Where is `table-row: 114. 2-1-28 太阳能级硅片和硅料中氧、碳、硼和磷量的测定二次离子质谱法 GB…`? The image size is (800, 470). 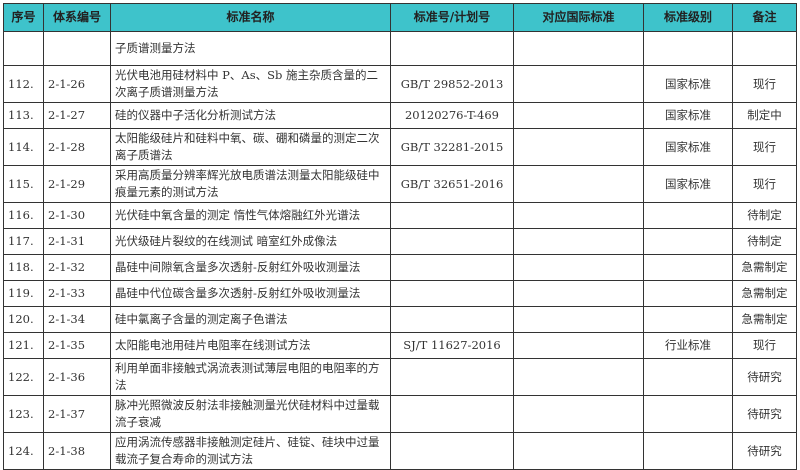 table-row: 114. 2-1-28 太阳能级硅片和硅料中氧、碳、硼和磷量的测定二次离子质谱法 GB… is located at coordinates (400, 147).